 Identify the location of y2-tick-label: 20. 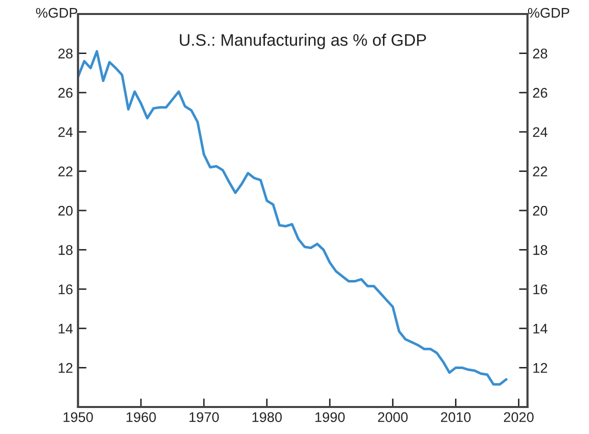
(540, 211).